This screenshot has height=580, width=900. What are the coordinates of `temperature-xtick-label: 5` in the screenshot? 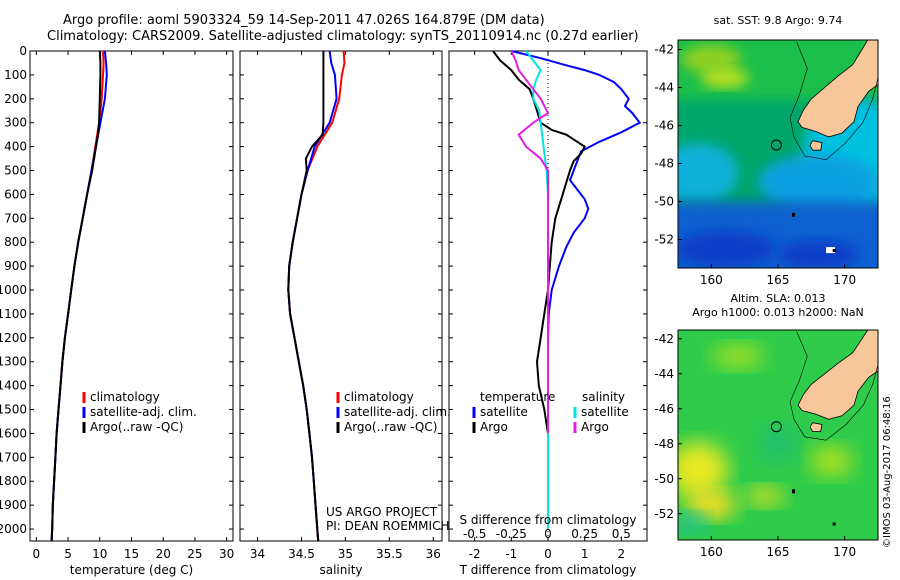 It's located at (68, 554).